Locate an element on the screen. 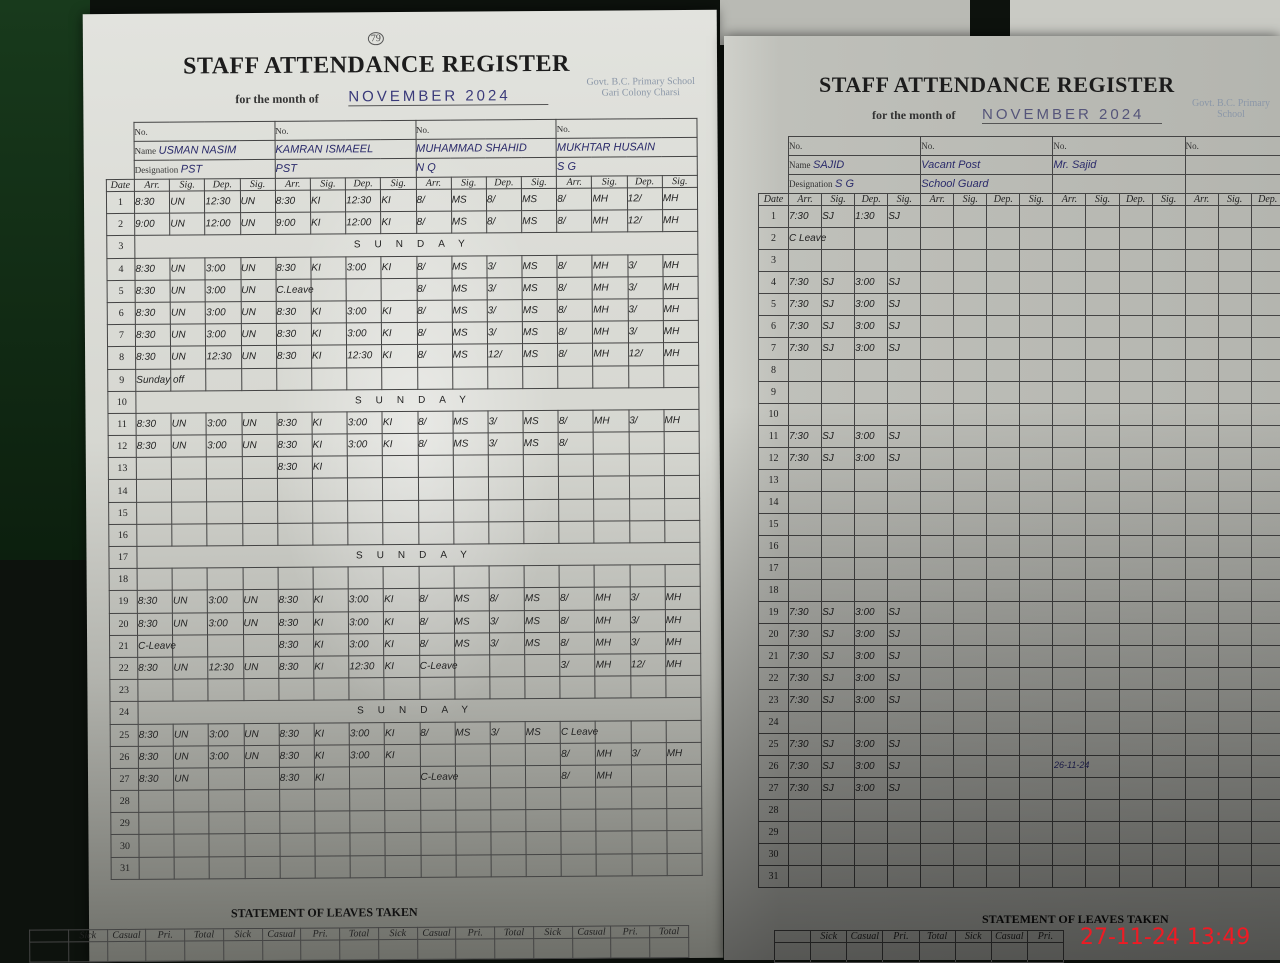 Image resolution: width=1280 pixels, height=963 pixels. attendance-cell: 8:30 is located at coordinates (152, 291).